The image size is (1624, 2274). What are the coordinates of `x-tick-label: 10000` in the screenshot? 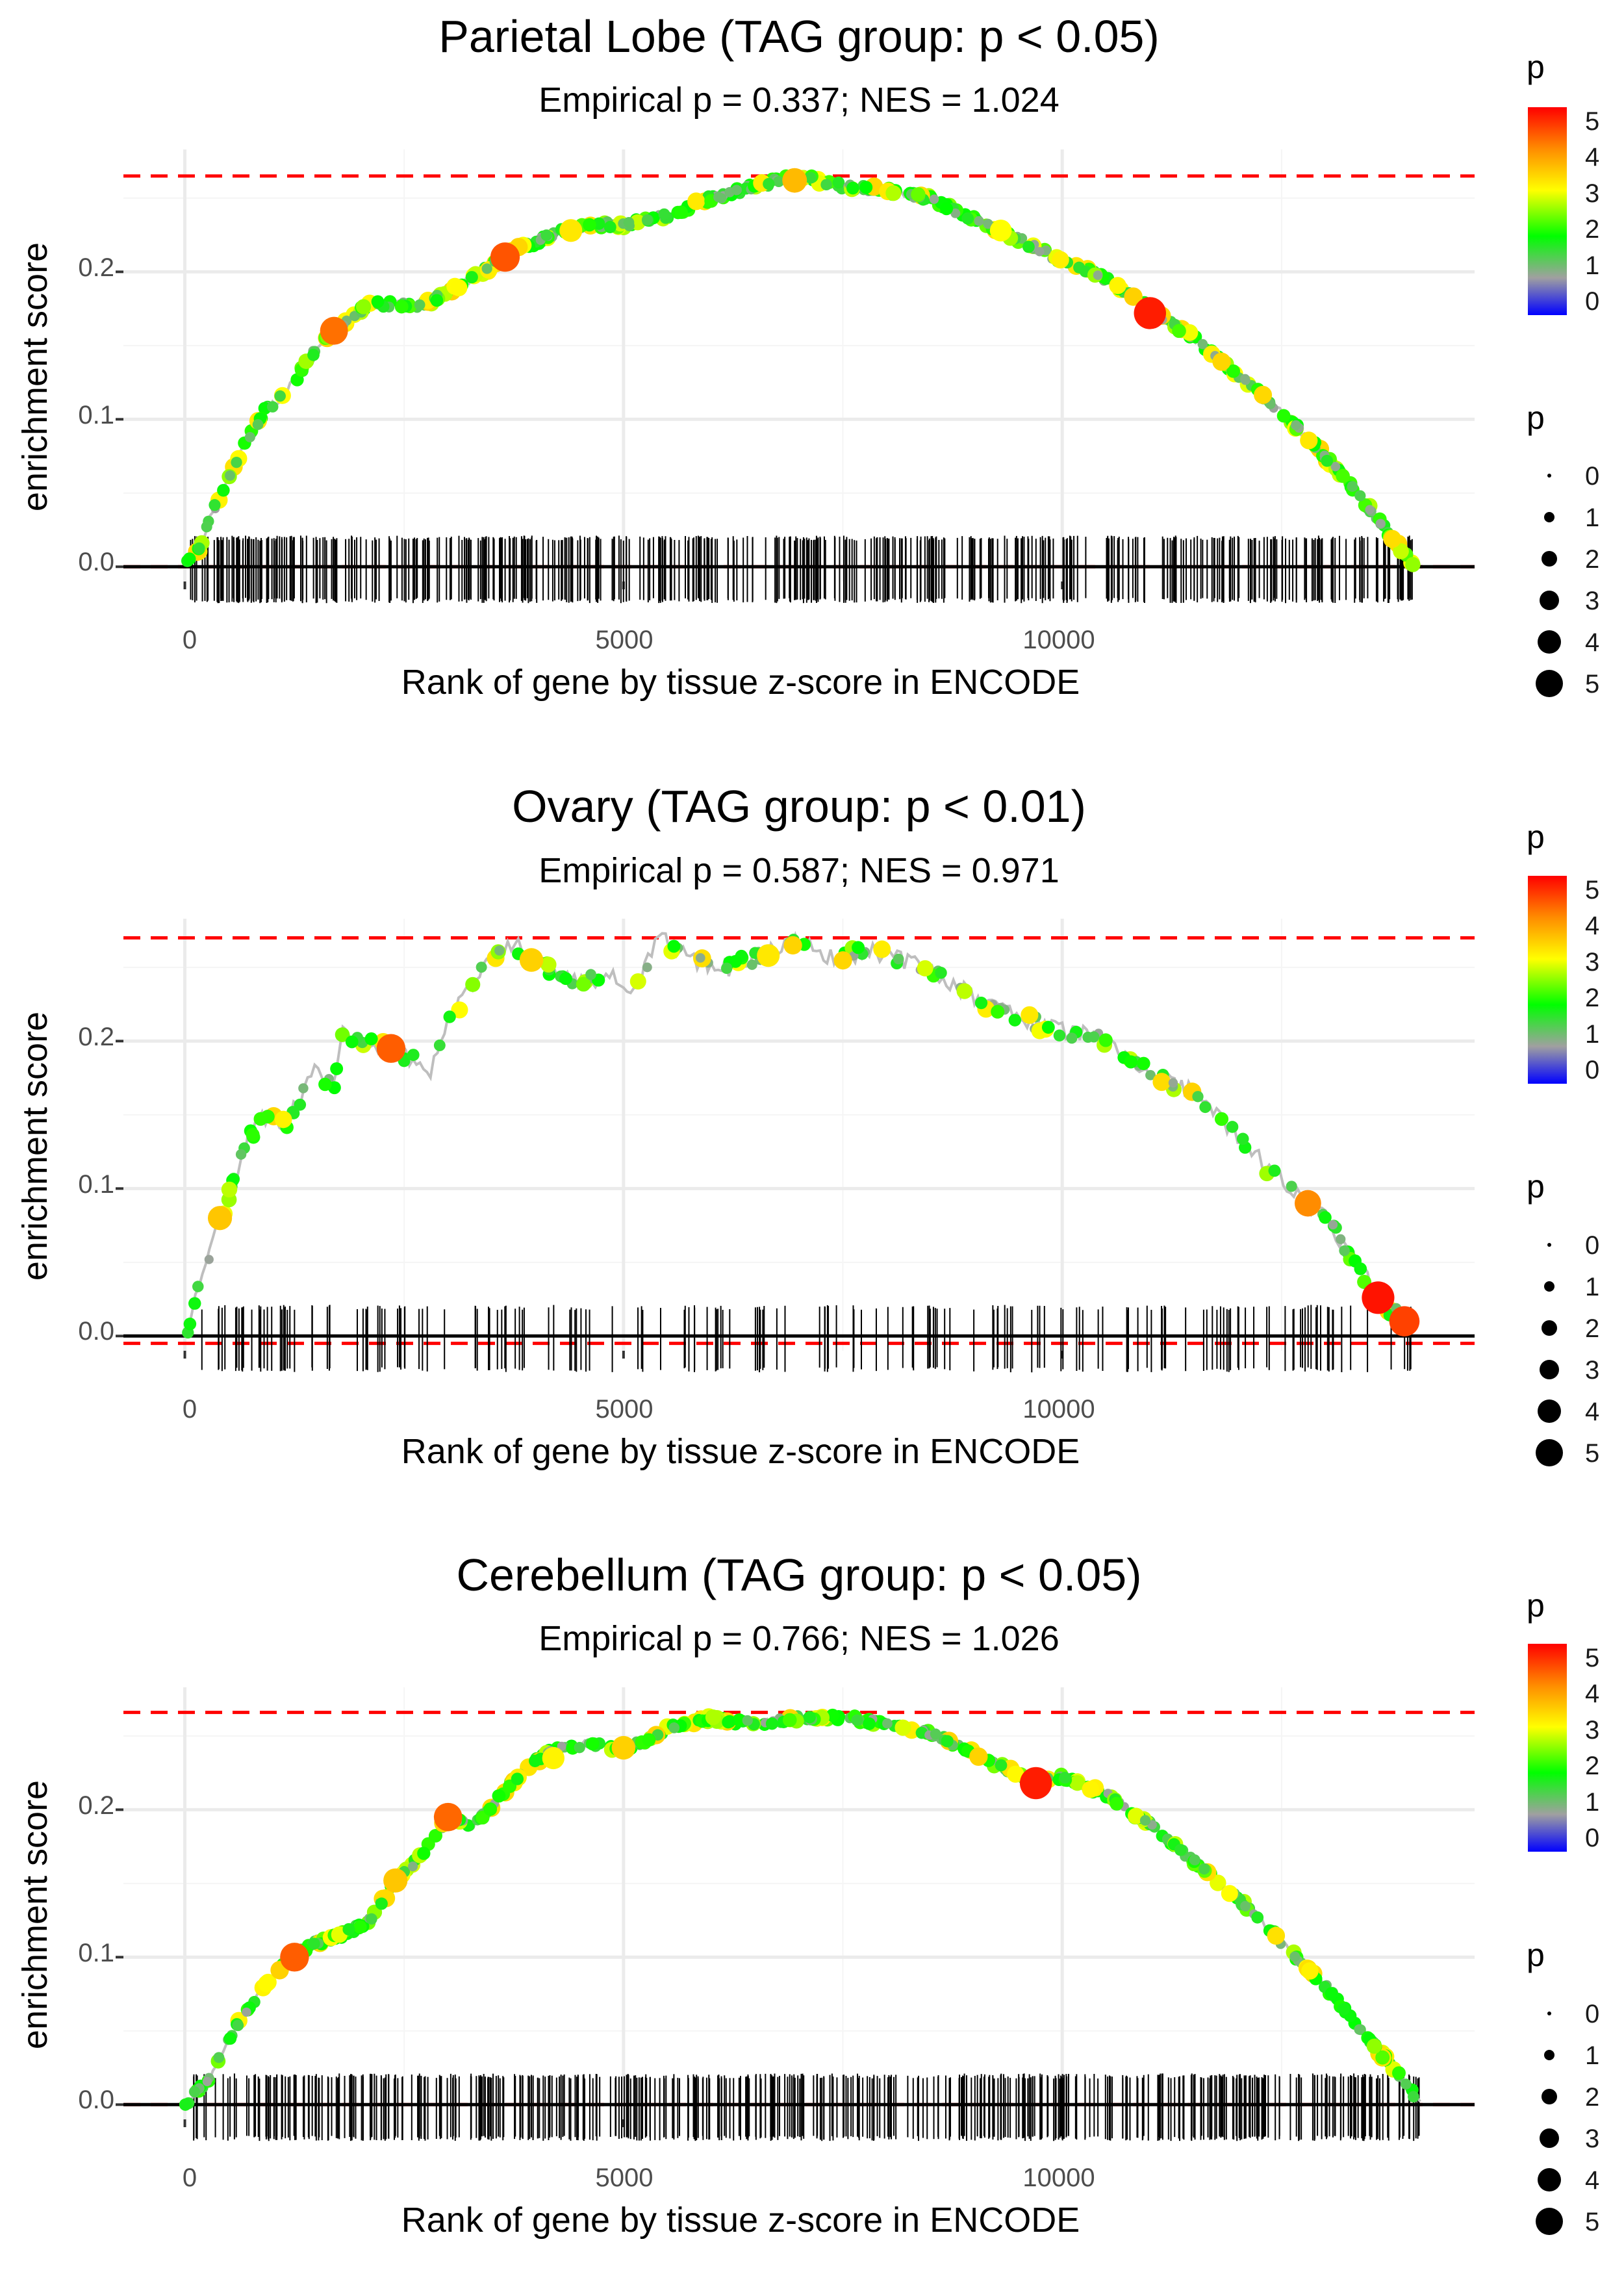 It's located at (1058, 640).